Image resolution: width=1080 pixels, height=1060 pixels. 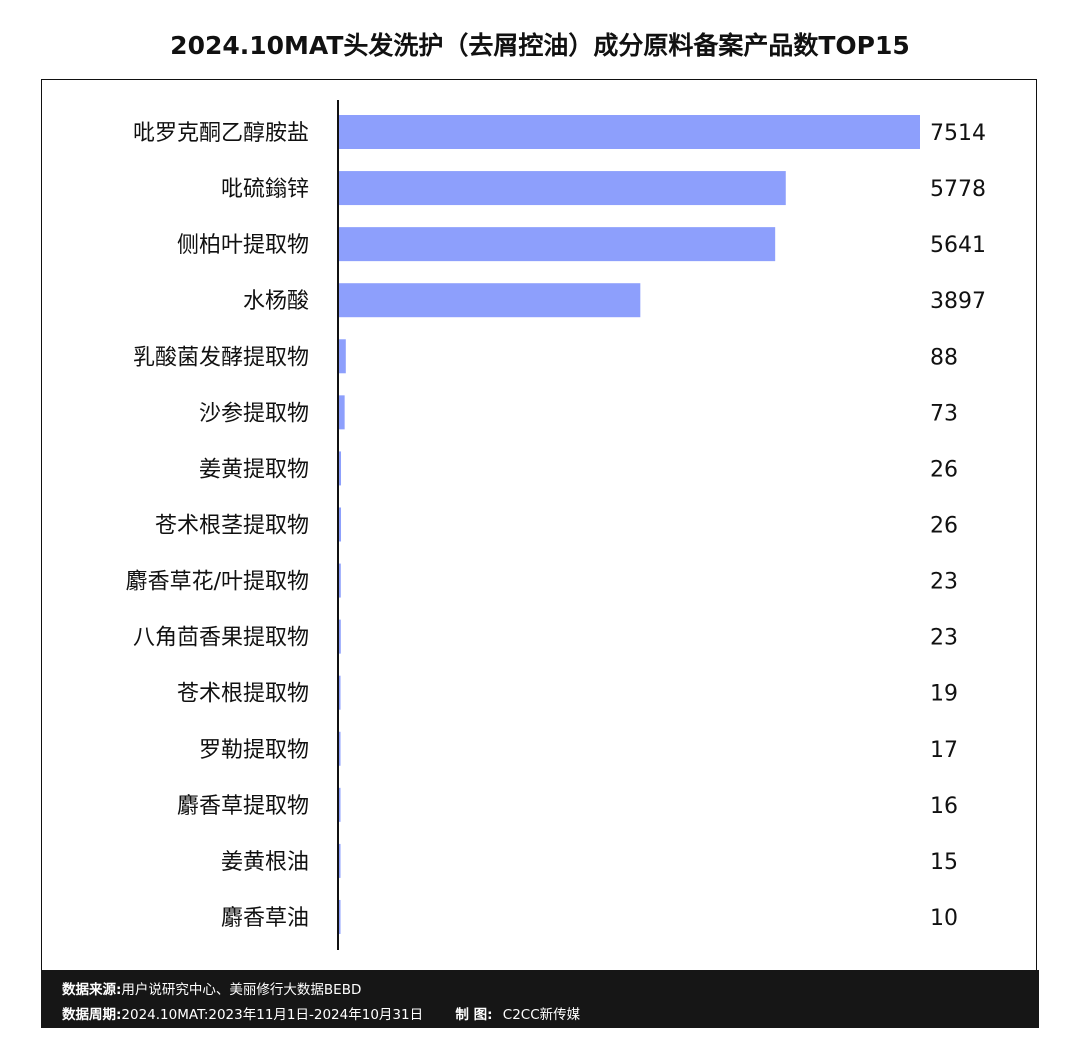 What do you see at coordinates (221, 357) in the screenshot?
I see `category-label: 乳酸菌发酵提取物` at bounding box center [221, 357].